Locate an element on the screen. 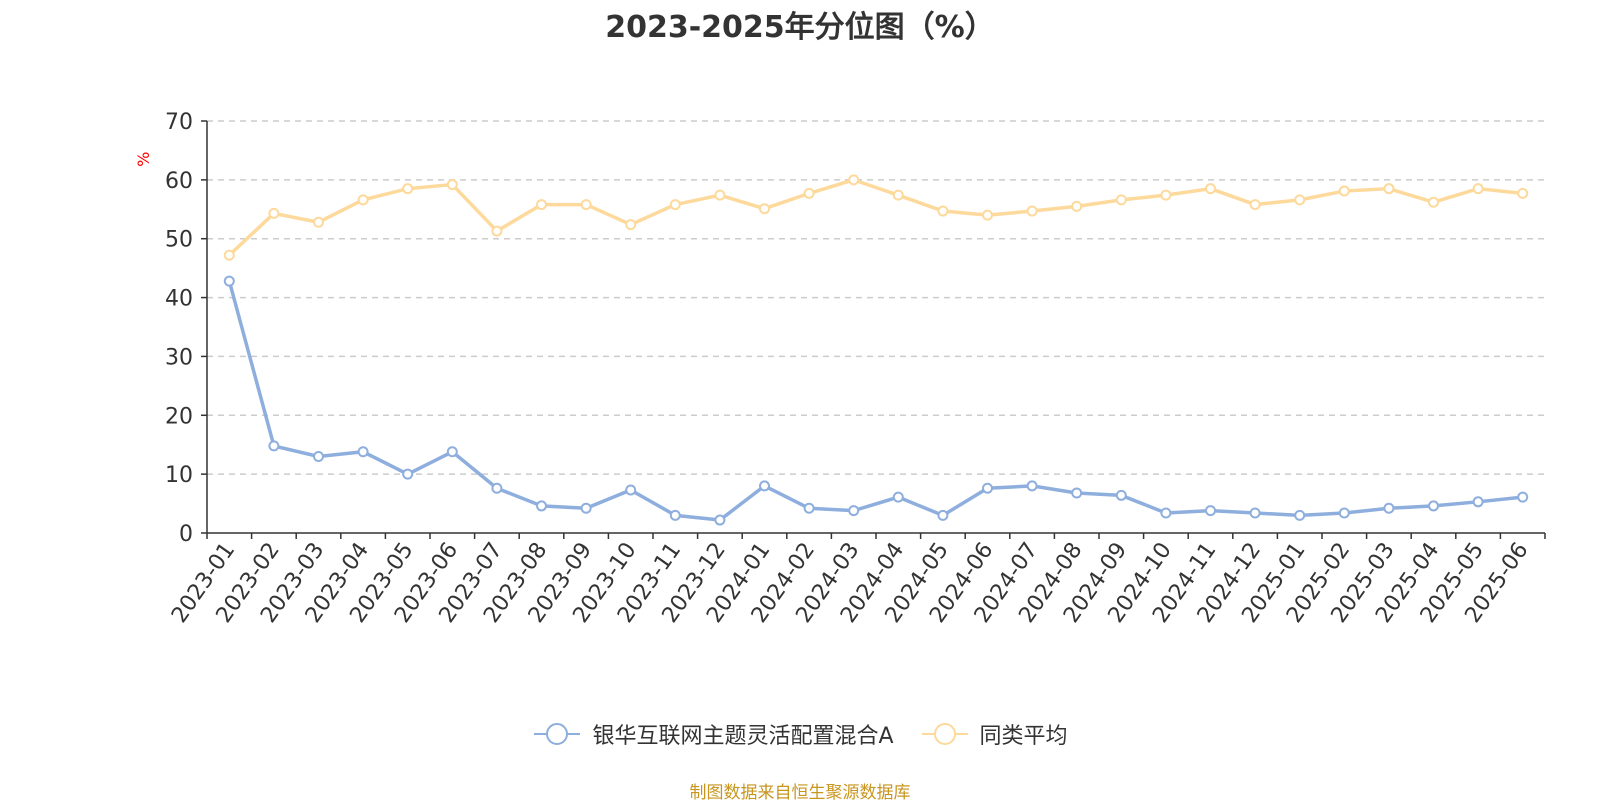  legend-item: 银华互联网主题灵活配置混合A is located at coordinates (713, 734).